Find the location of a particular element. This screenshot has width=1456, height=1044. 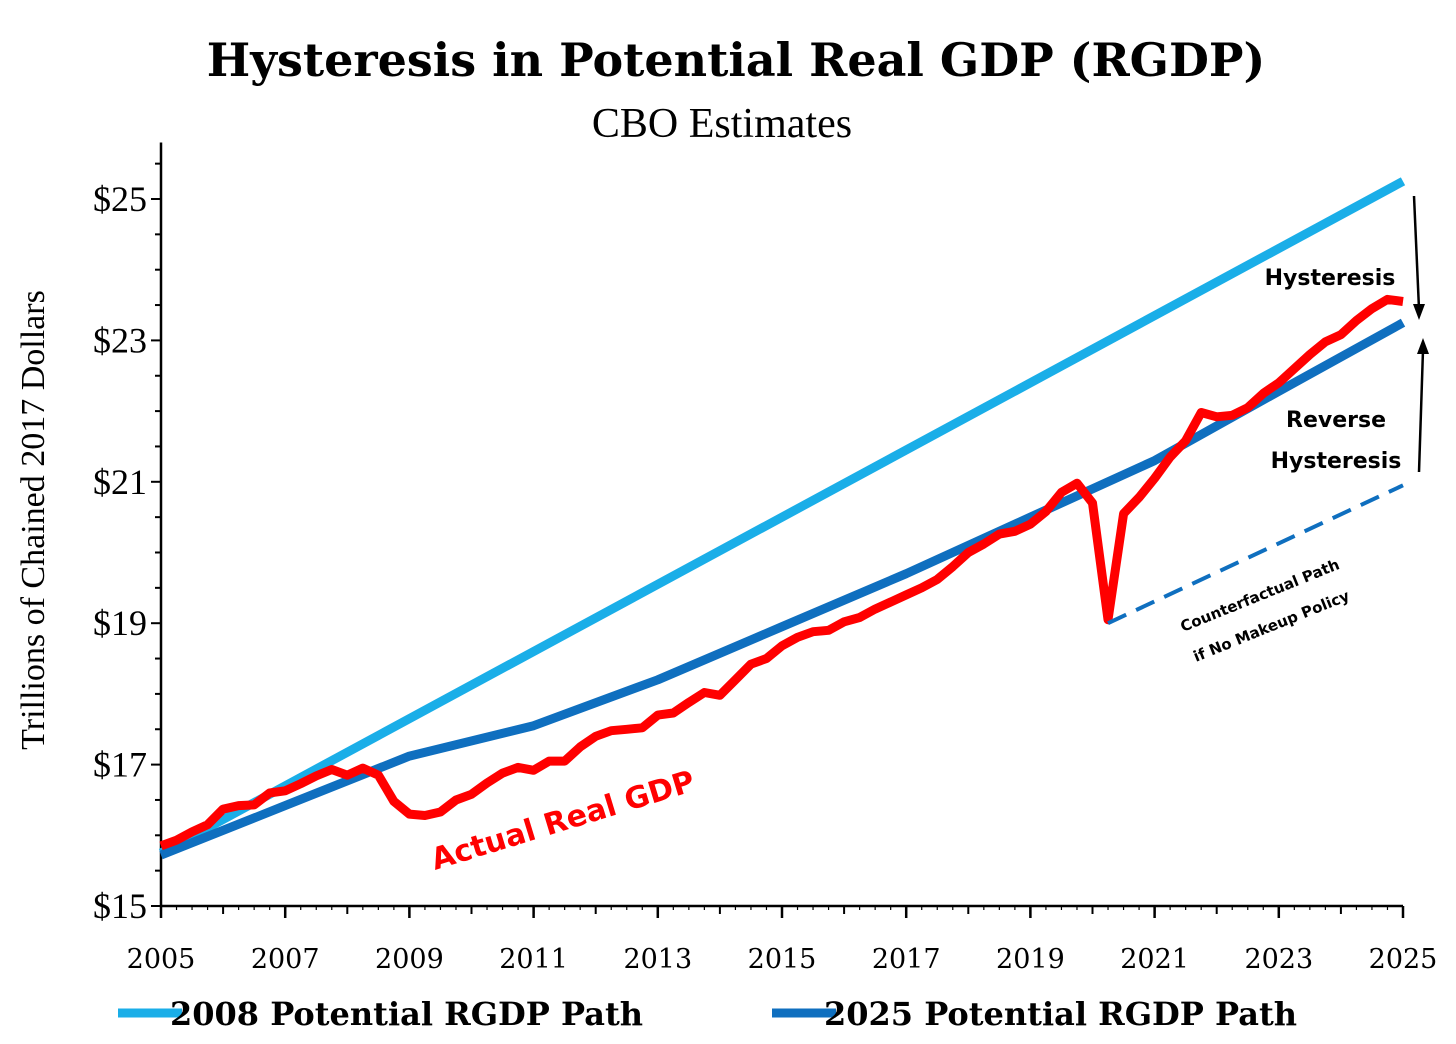

reverse-hysteresis-label-line2: Hysteresis is located at coordinates (1336, 461).